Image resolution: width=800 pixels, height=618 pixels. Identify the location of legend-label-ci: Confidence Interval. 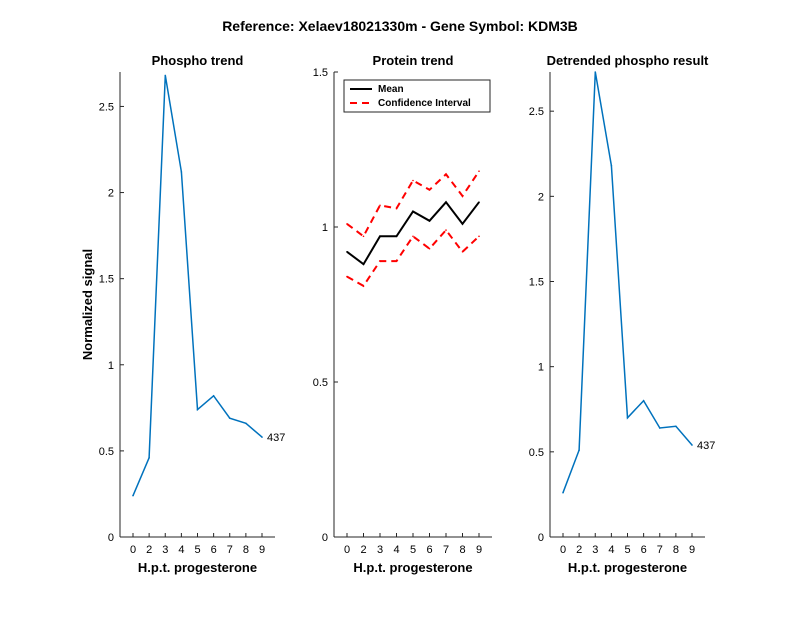
(424, 103).